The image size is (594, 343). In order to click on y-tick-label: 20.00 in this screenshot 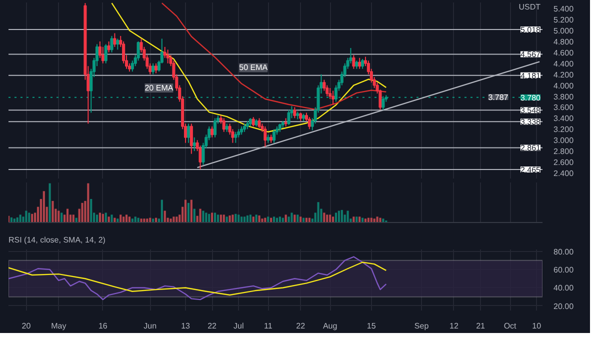, I will do `click(564, 306)`.